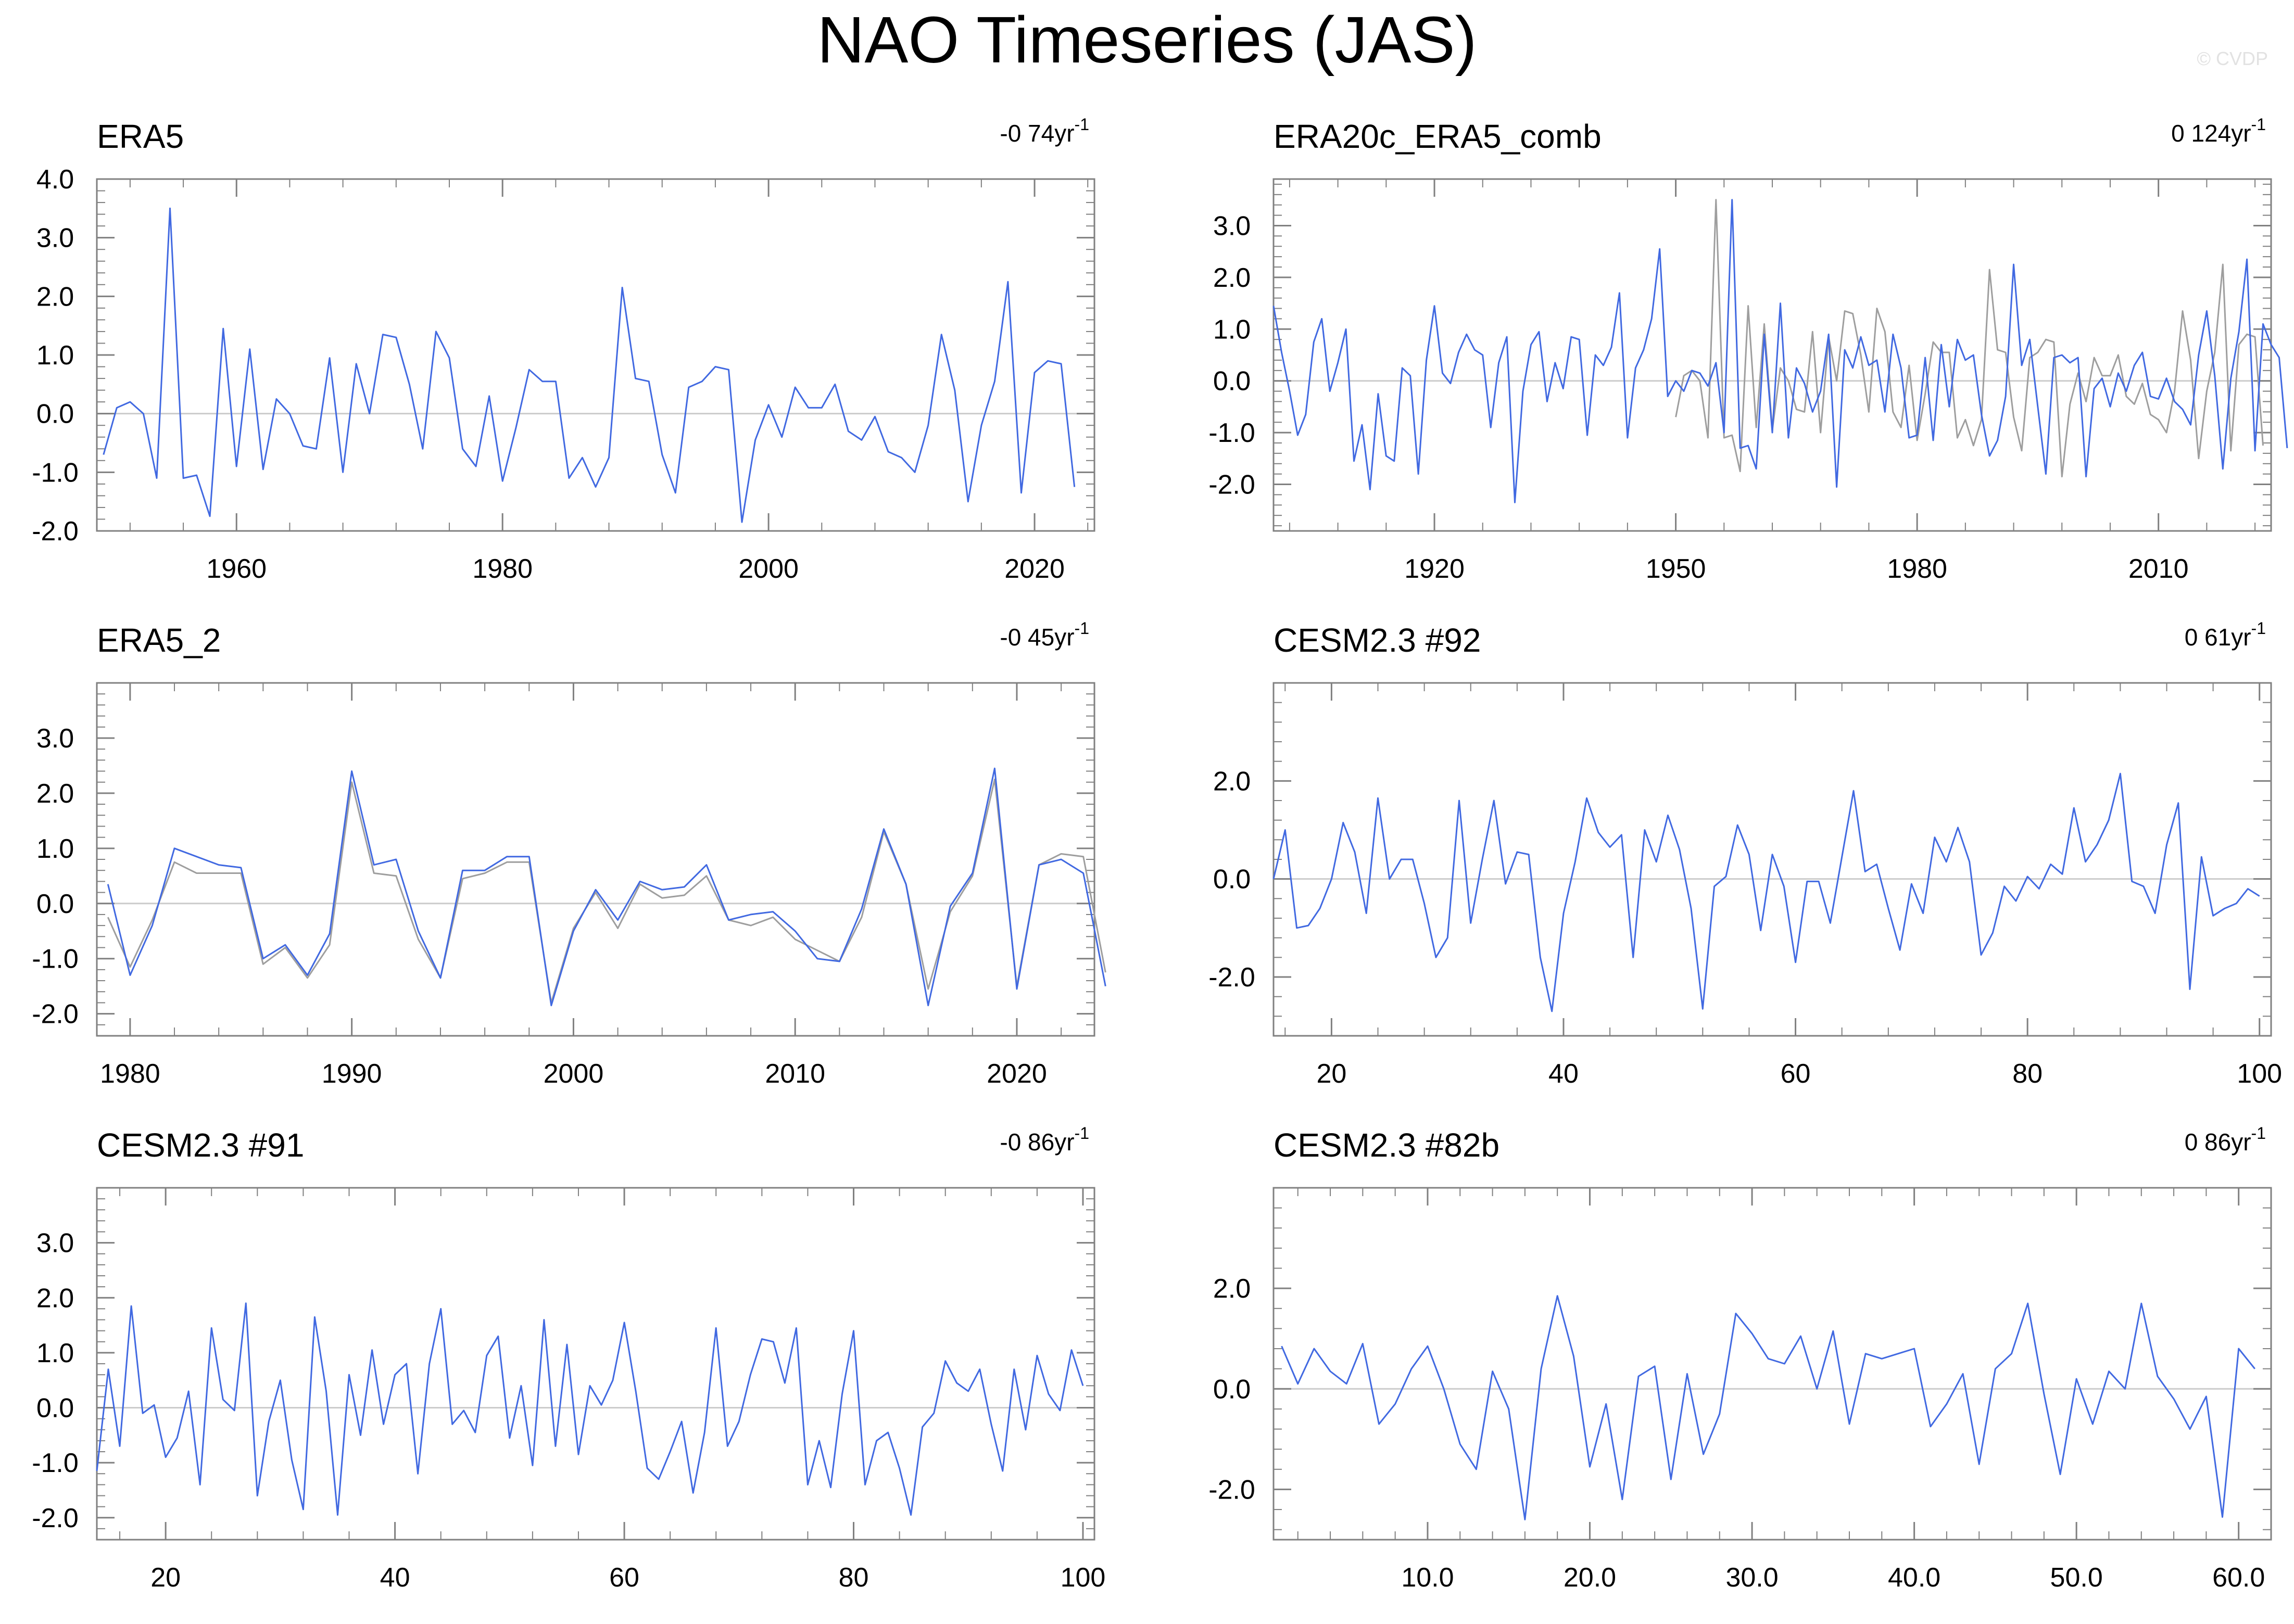 The image size is (2294, 1624). Describe the element at coordinates (1434, 569) in the screenshot. I see `x-tick-label: 1920` at that location.